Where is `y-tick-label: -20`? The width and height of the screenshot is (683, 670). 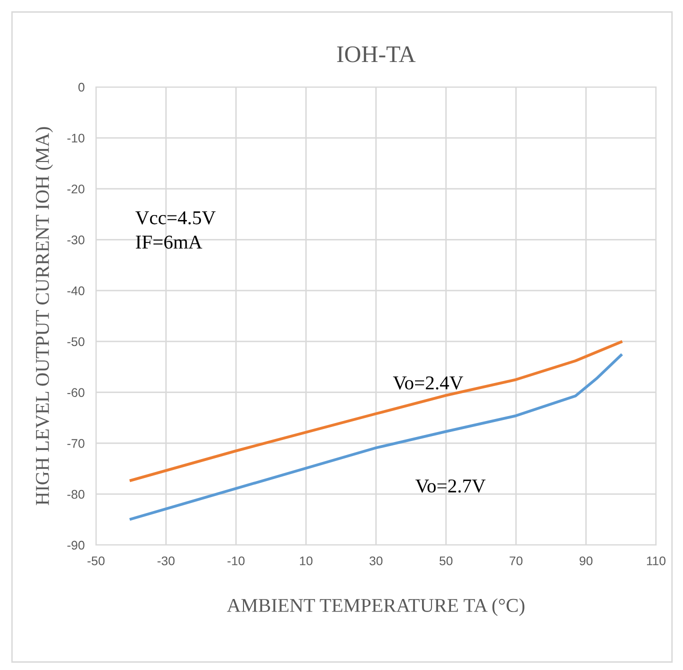
y-tick-label: -20 is located at coordinates (75, 189).